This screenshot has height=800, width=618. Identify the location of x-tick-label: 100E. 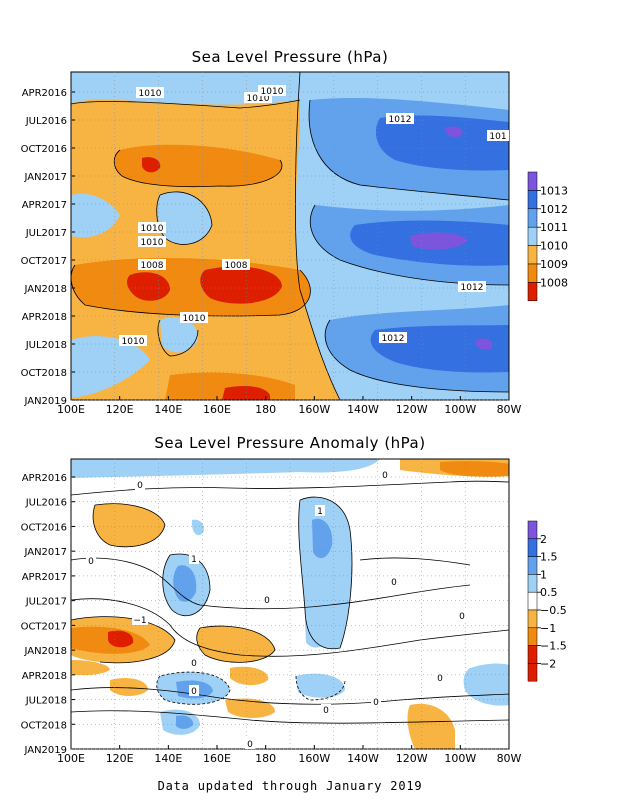
(71, 409).